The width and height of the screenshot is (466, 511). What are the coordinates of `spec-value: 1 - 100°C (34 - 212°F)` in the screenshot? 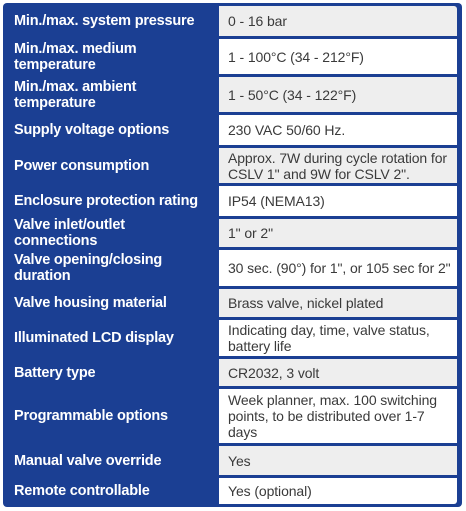 It's located at (338, 56).